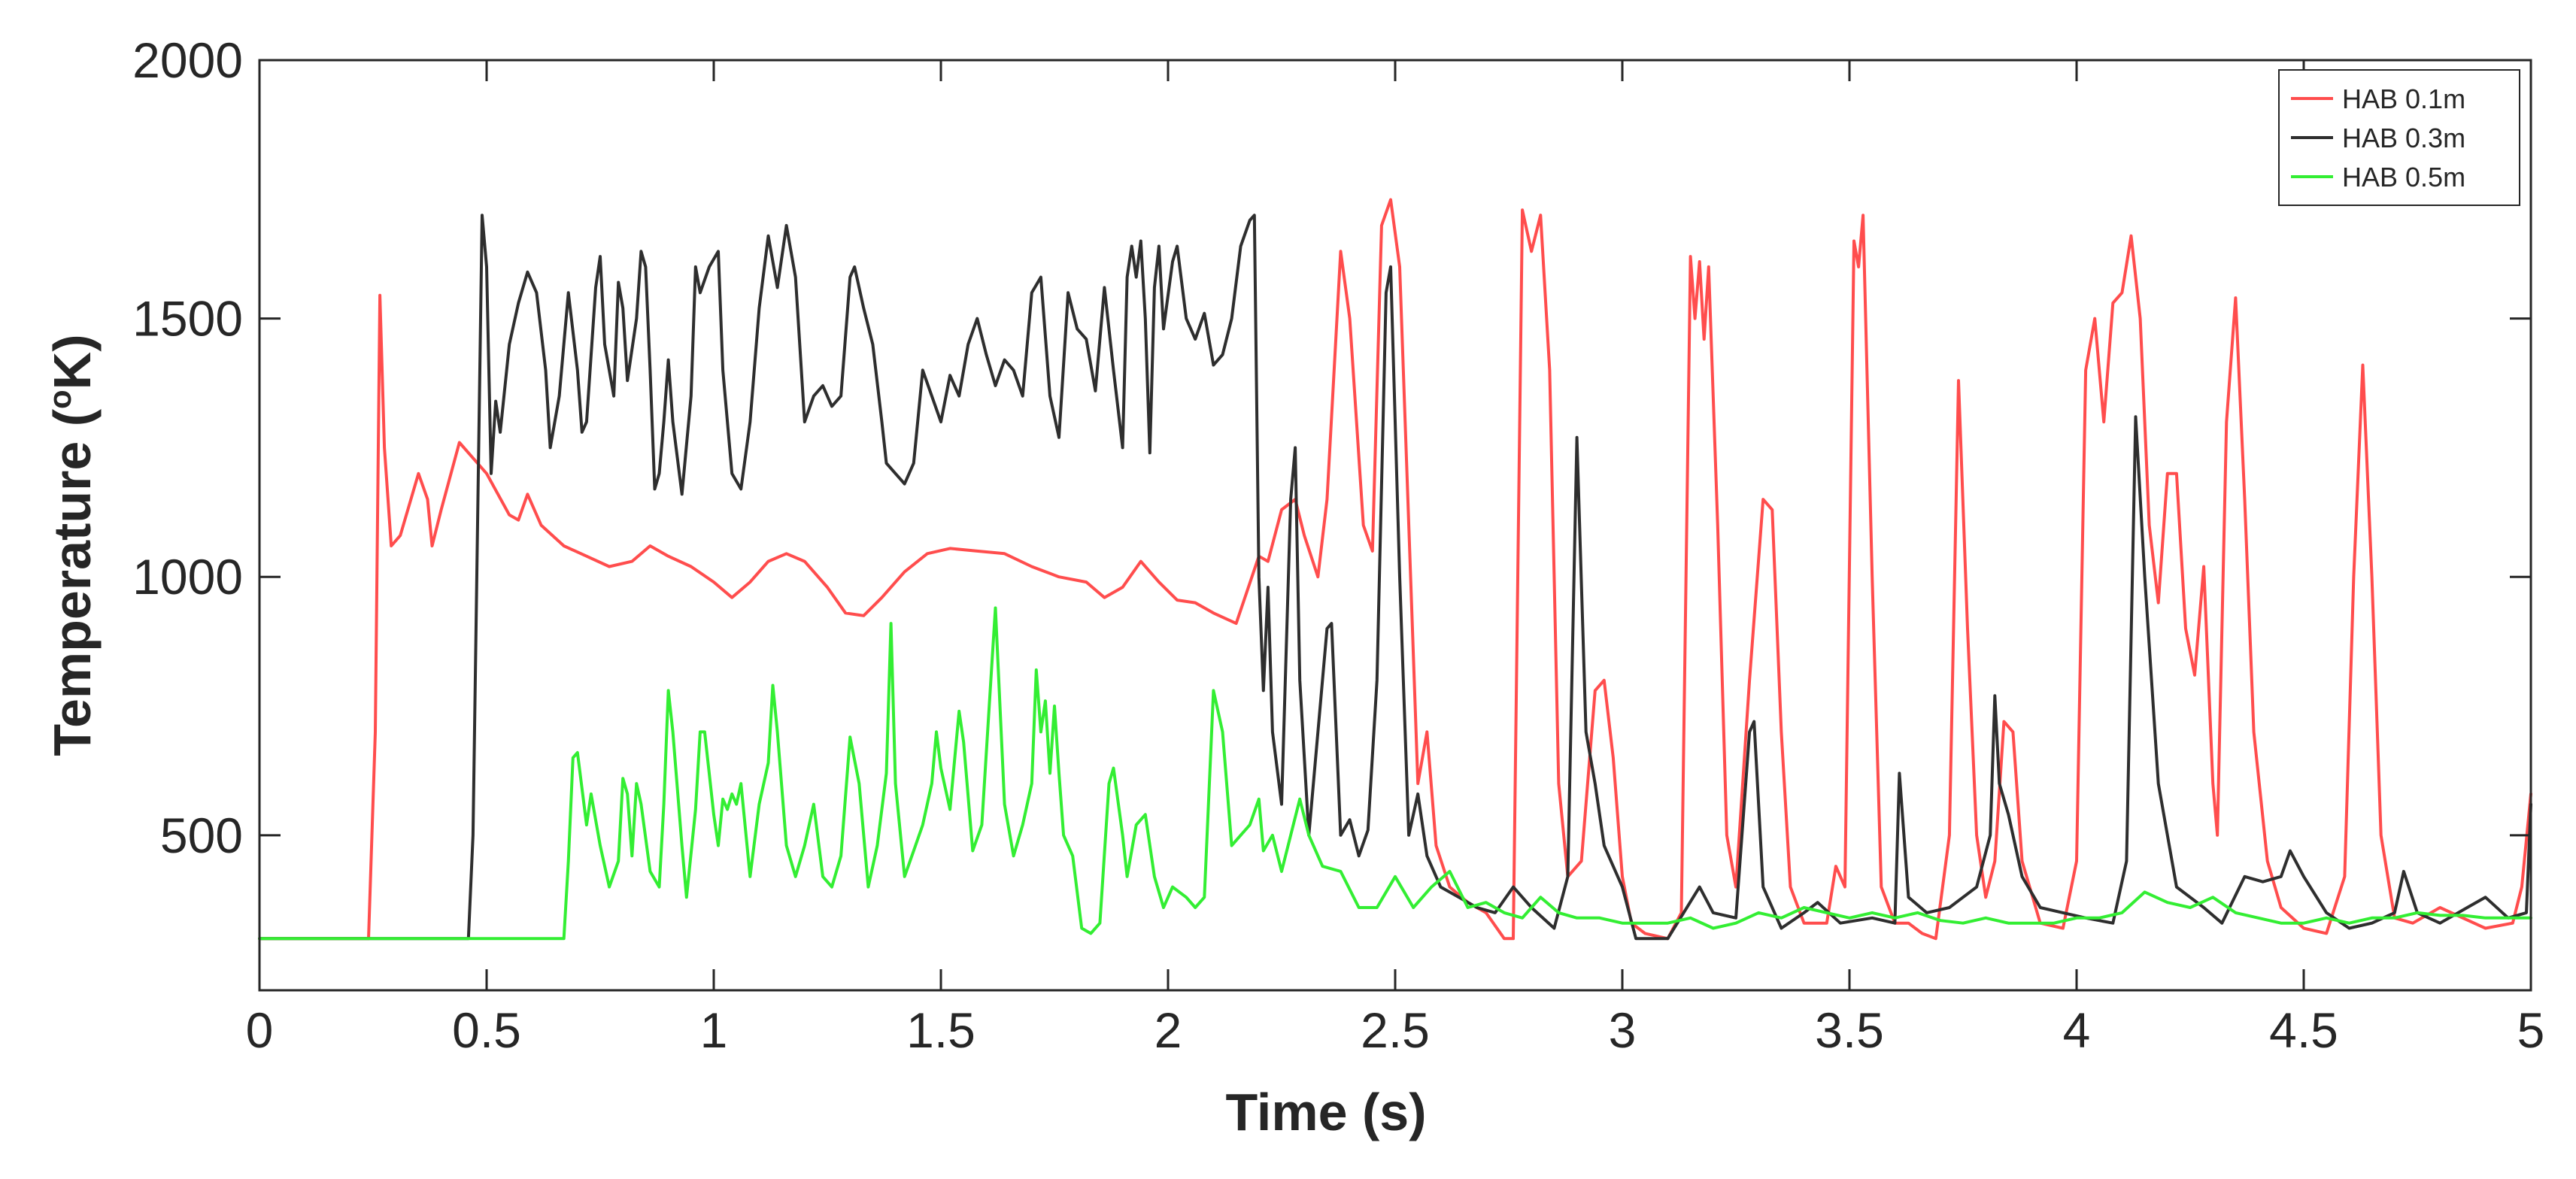 This screenshot has height=1179, width=2576. Describe the element at coordinates (1623, 1030) in the screenshot. I see `x-tick-label: 3` at that location.